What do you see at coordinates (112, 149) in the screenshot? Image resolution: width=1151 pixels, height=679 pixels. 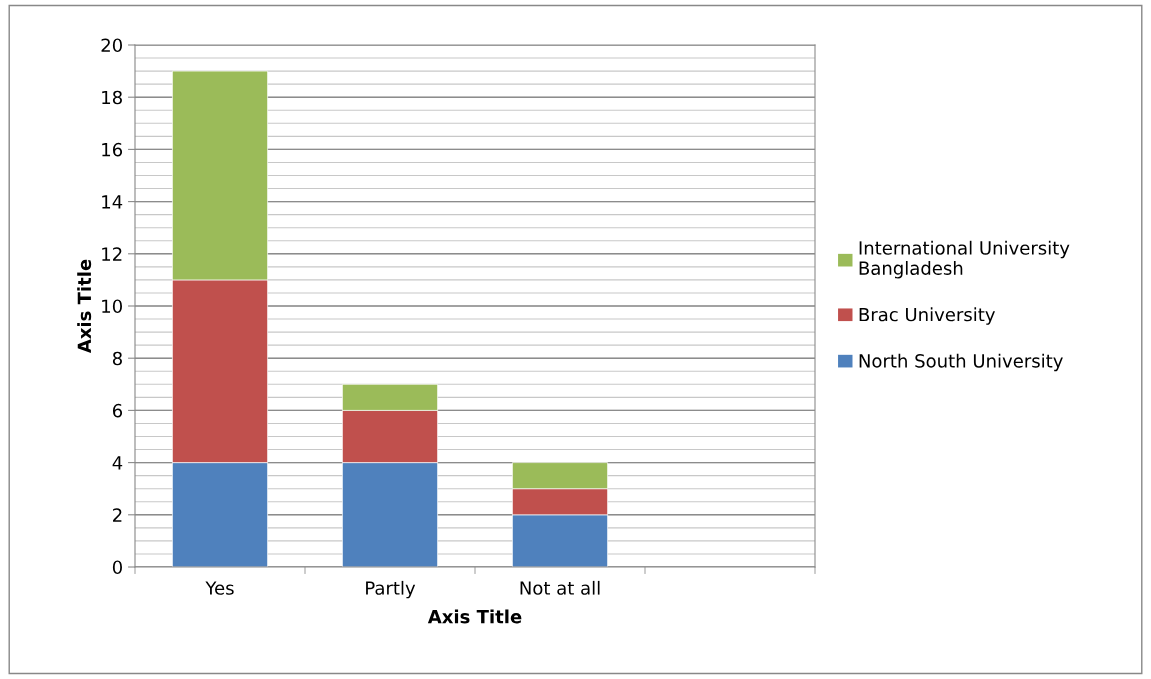 I see `y-tick-label: 16` at bounding box center [112, 149].